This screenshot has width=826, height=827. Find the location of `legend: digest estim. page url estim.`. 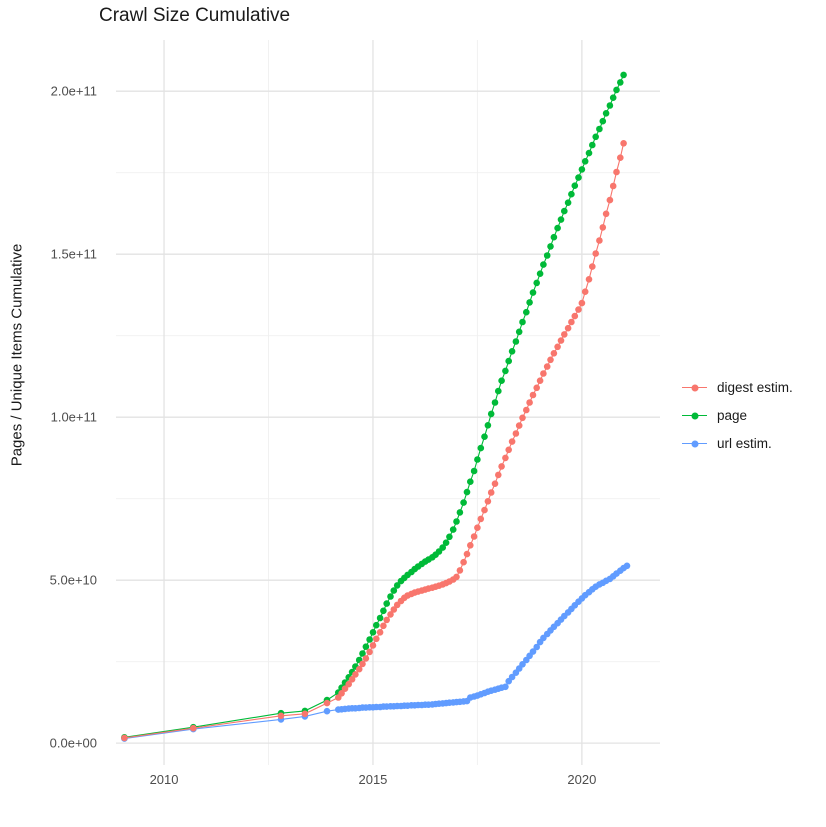

legend: digest estim. page url estim. is located at coordinates (737, 415).